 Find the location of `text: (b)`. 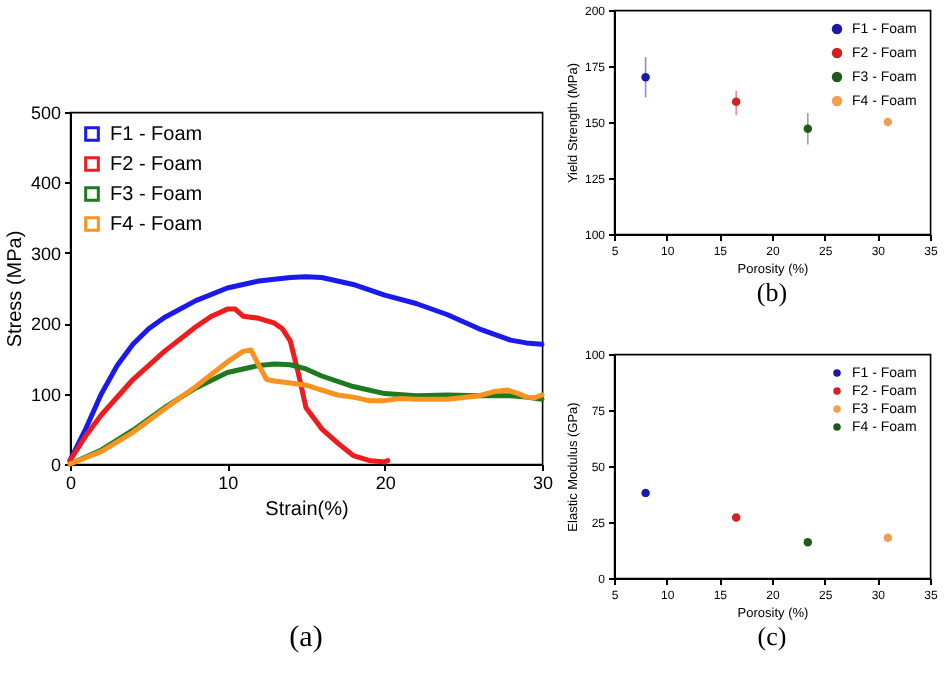

text: (b) is located at coordinates (772, 292).